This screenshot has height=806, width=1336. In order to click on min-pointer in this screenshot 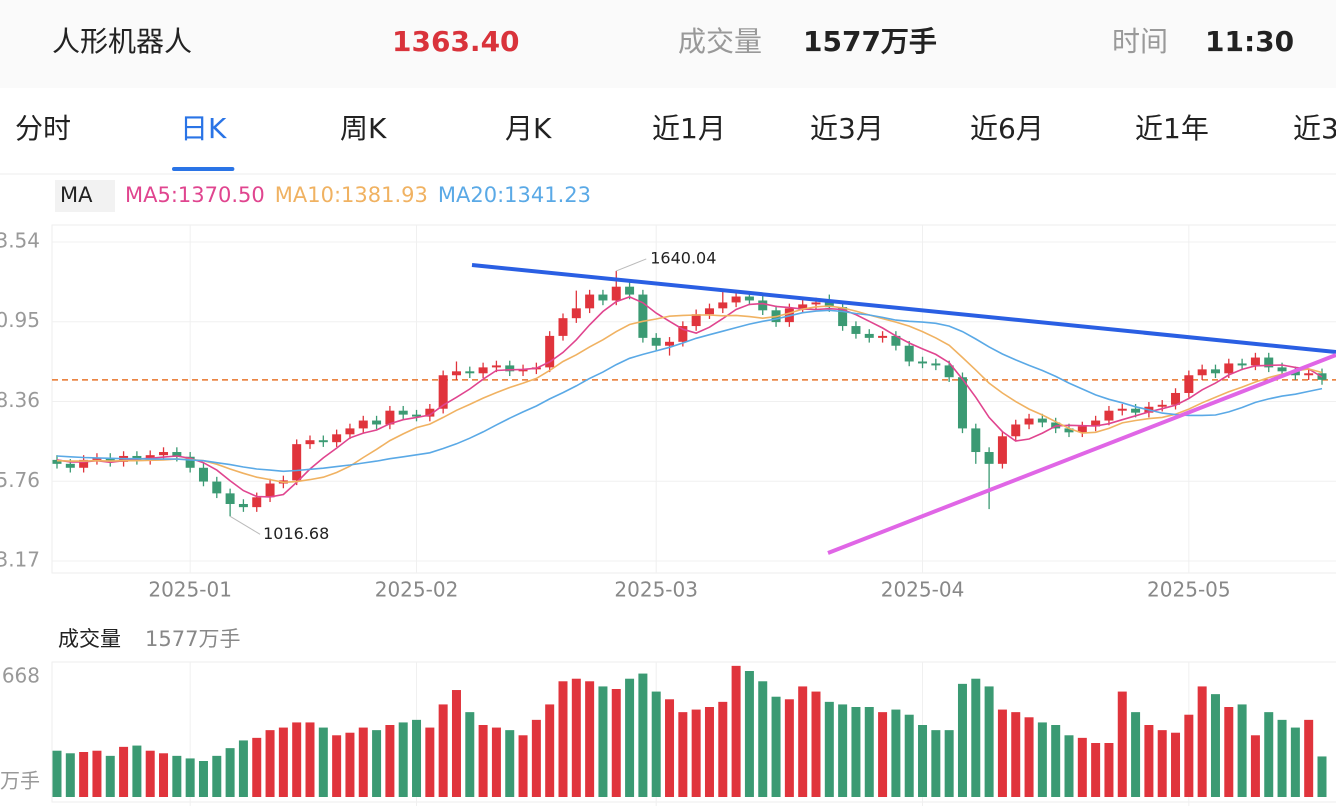, I will do `click(245, 525)`.